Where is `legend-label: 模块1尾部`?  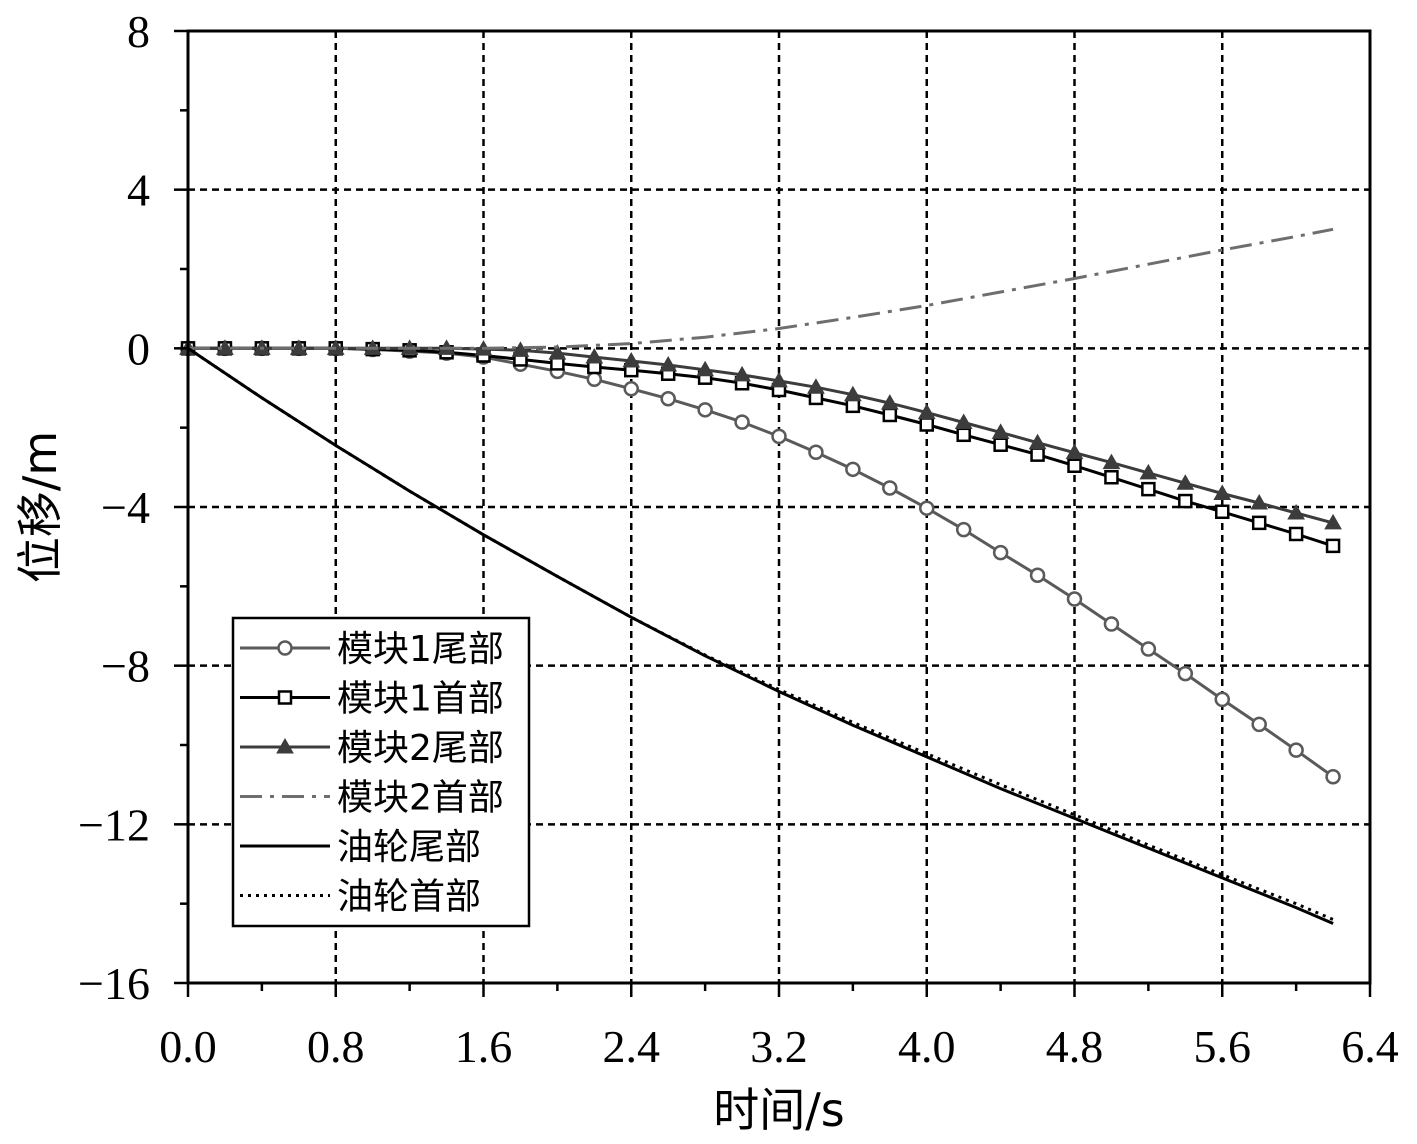 legend-label: 模块1尾部 is located at coordinates (420, 649).